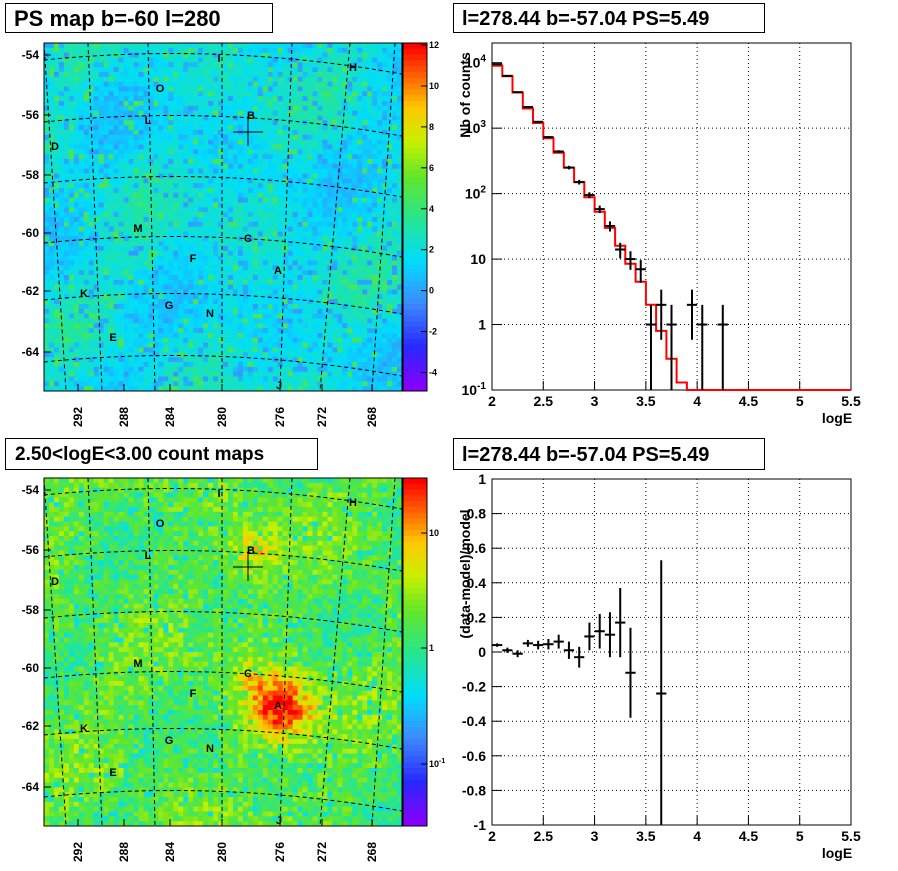 Image resolution: width=898 pixels, height=871 pixels. What do you see at coordinates (431, 291) in the screenshot?
I see `colorbar-tick: 0` at bounding box center [431, 291].